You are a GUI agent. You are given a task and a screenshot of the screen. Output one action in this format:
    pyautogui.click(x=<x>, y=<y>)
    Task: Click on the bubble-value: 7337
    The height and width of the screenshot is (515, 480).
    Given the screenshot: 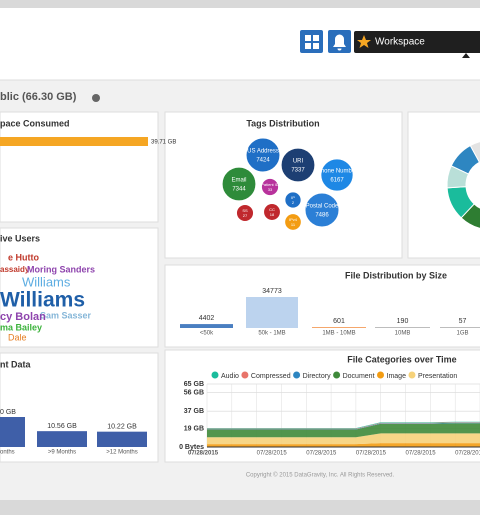 What is the action you would take?
    pyautogui.click(x=298, y=171)
    